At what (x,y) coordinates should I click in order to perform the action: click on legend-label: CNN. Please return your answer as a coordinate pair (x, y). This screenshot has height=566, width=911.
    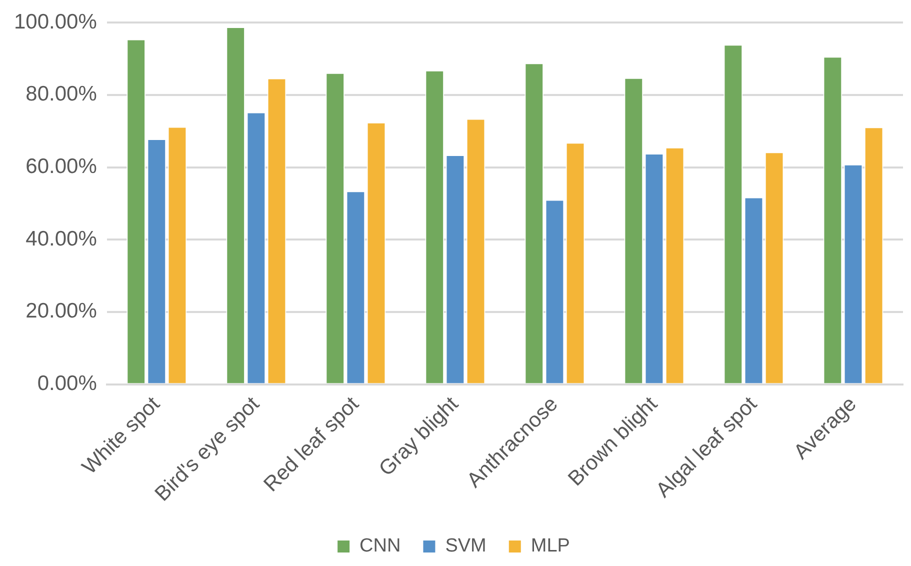
    Looking at the image, I should click on (380, 546).